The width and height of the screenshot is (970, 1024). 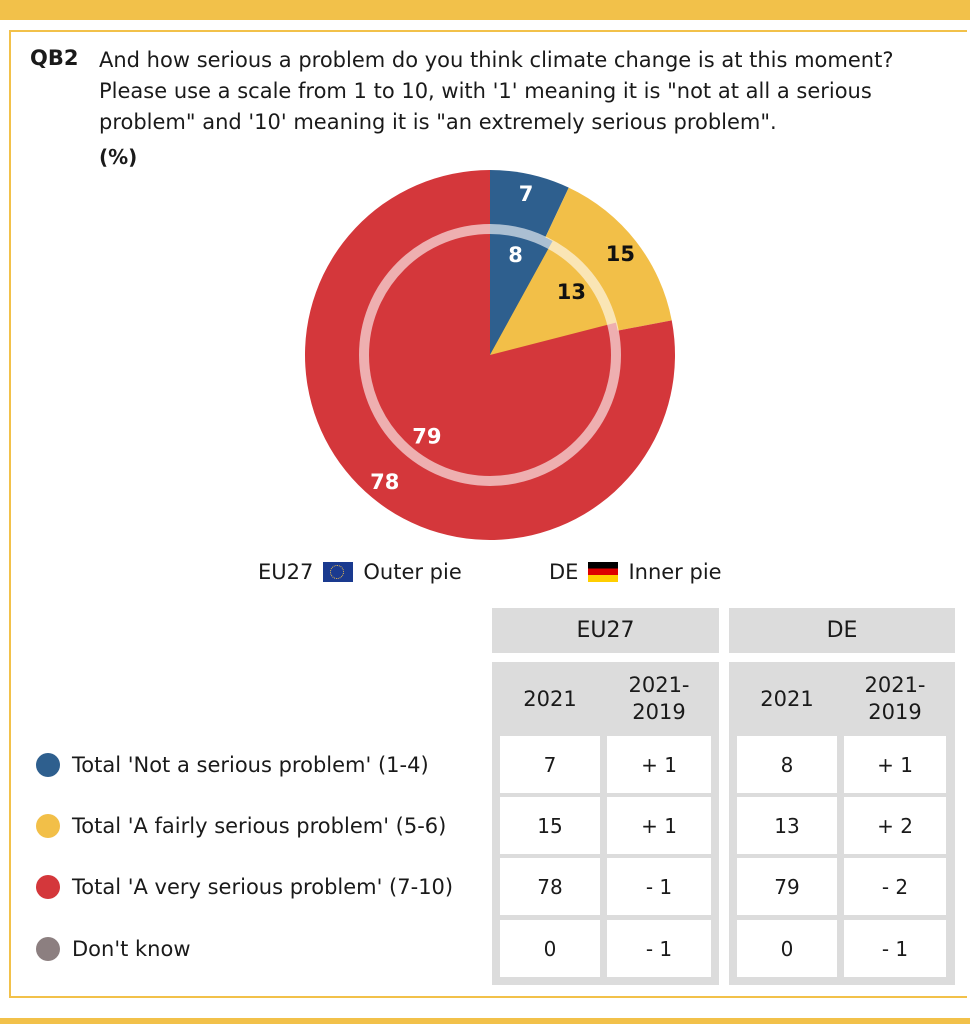 I want to click on row-label-text: Total 'A very serious problem' (7-10), so click(x=263, y=886).